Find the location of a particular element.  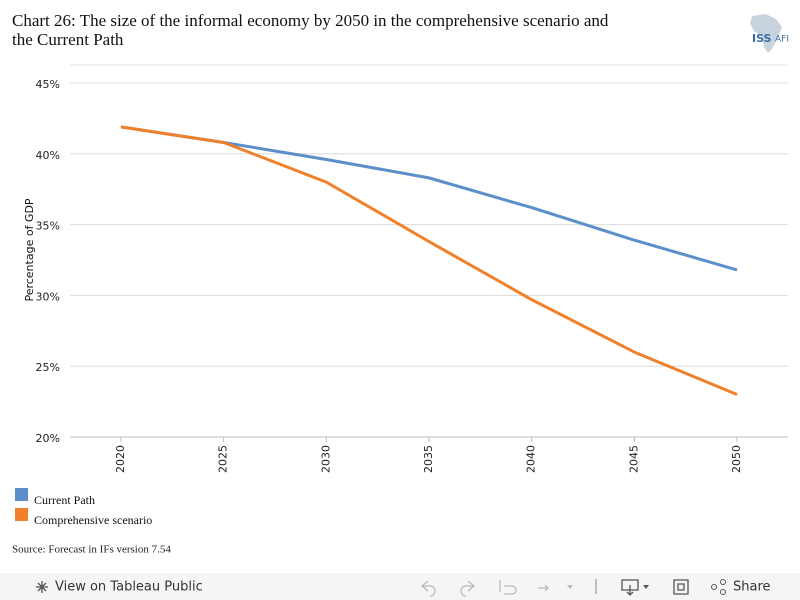

y-axis-label: Percentage of GDP is located at coordinates (29, 249).